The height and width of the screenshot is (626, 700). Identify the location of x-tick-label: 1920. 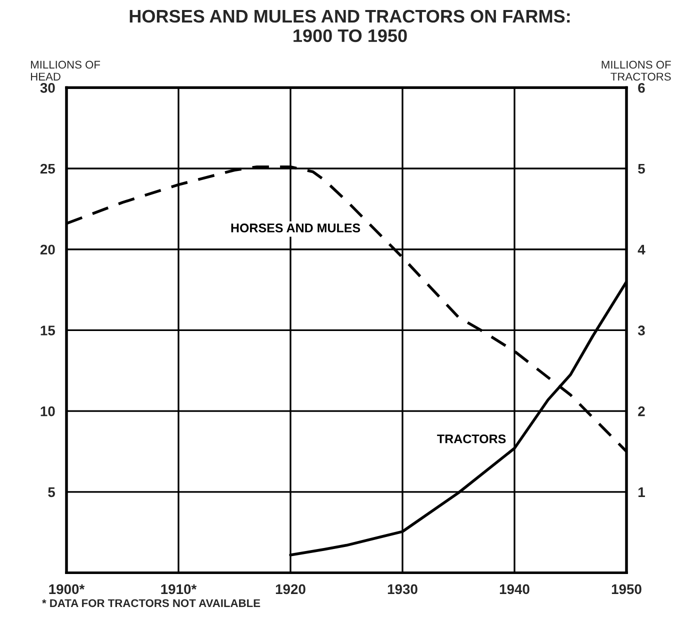
(291, 589).